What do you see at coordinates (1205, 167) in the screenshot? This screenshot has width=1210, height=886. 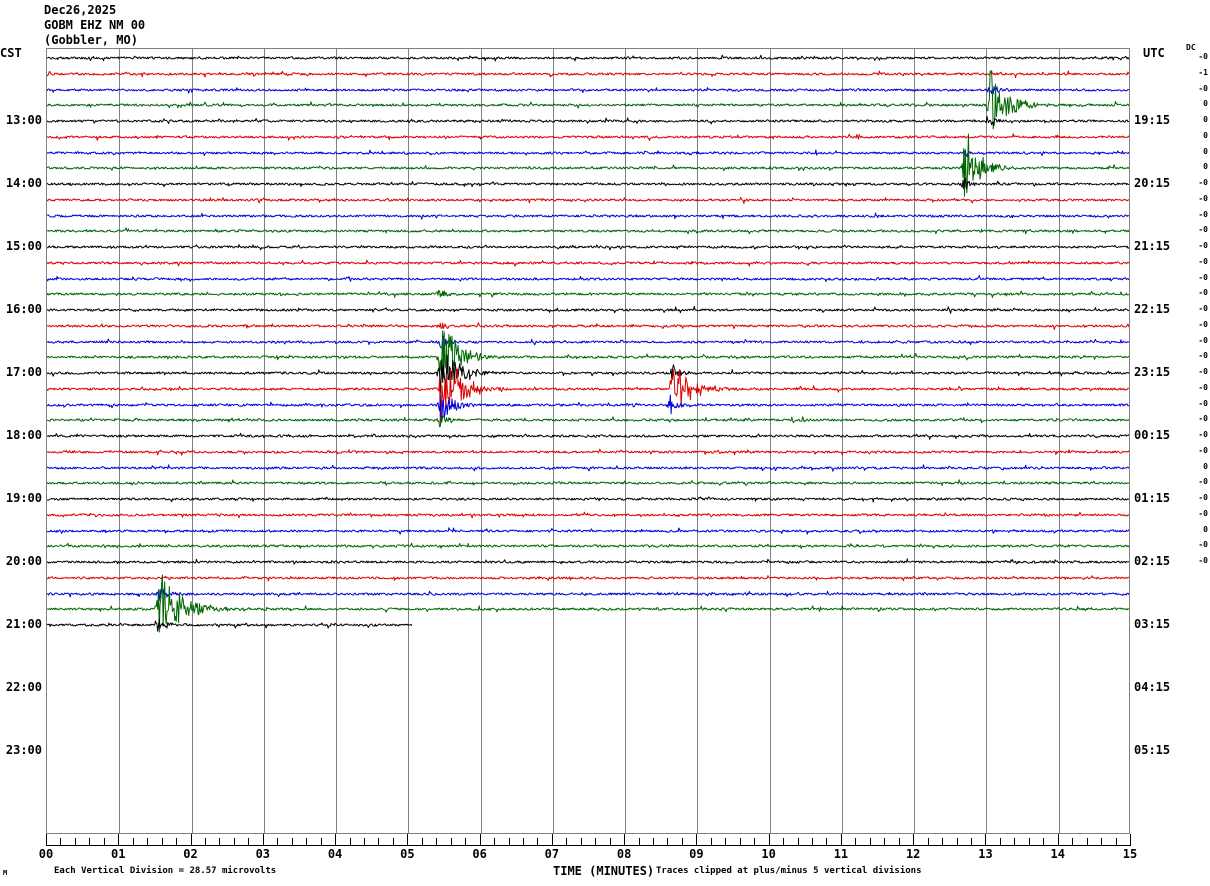 I see `dc-value-7: 0` at bounding box center [1205, 167].